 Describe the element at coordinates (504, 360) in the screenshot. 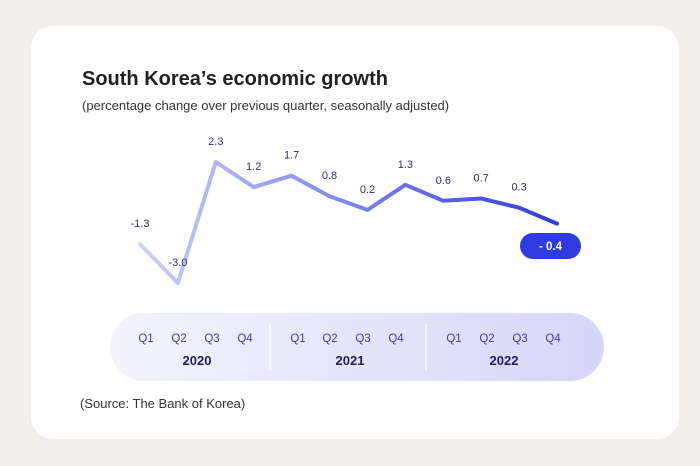

I see `x-axis-year-label: 2022` at that location.